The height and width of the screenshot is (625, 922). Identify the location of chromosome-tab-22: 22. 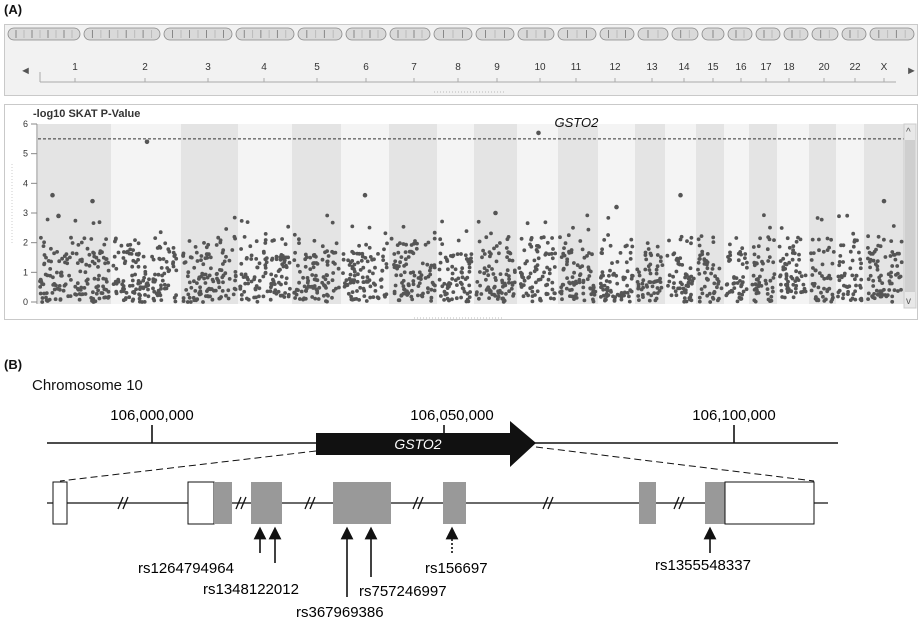
(855, 67).